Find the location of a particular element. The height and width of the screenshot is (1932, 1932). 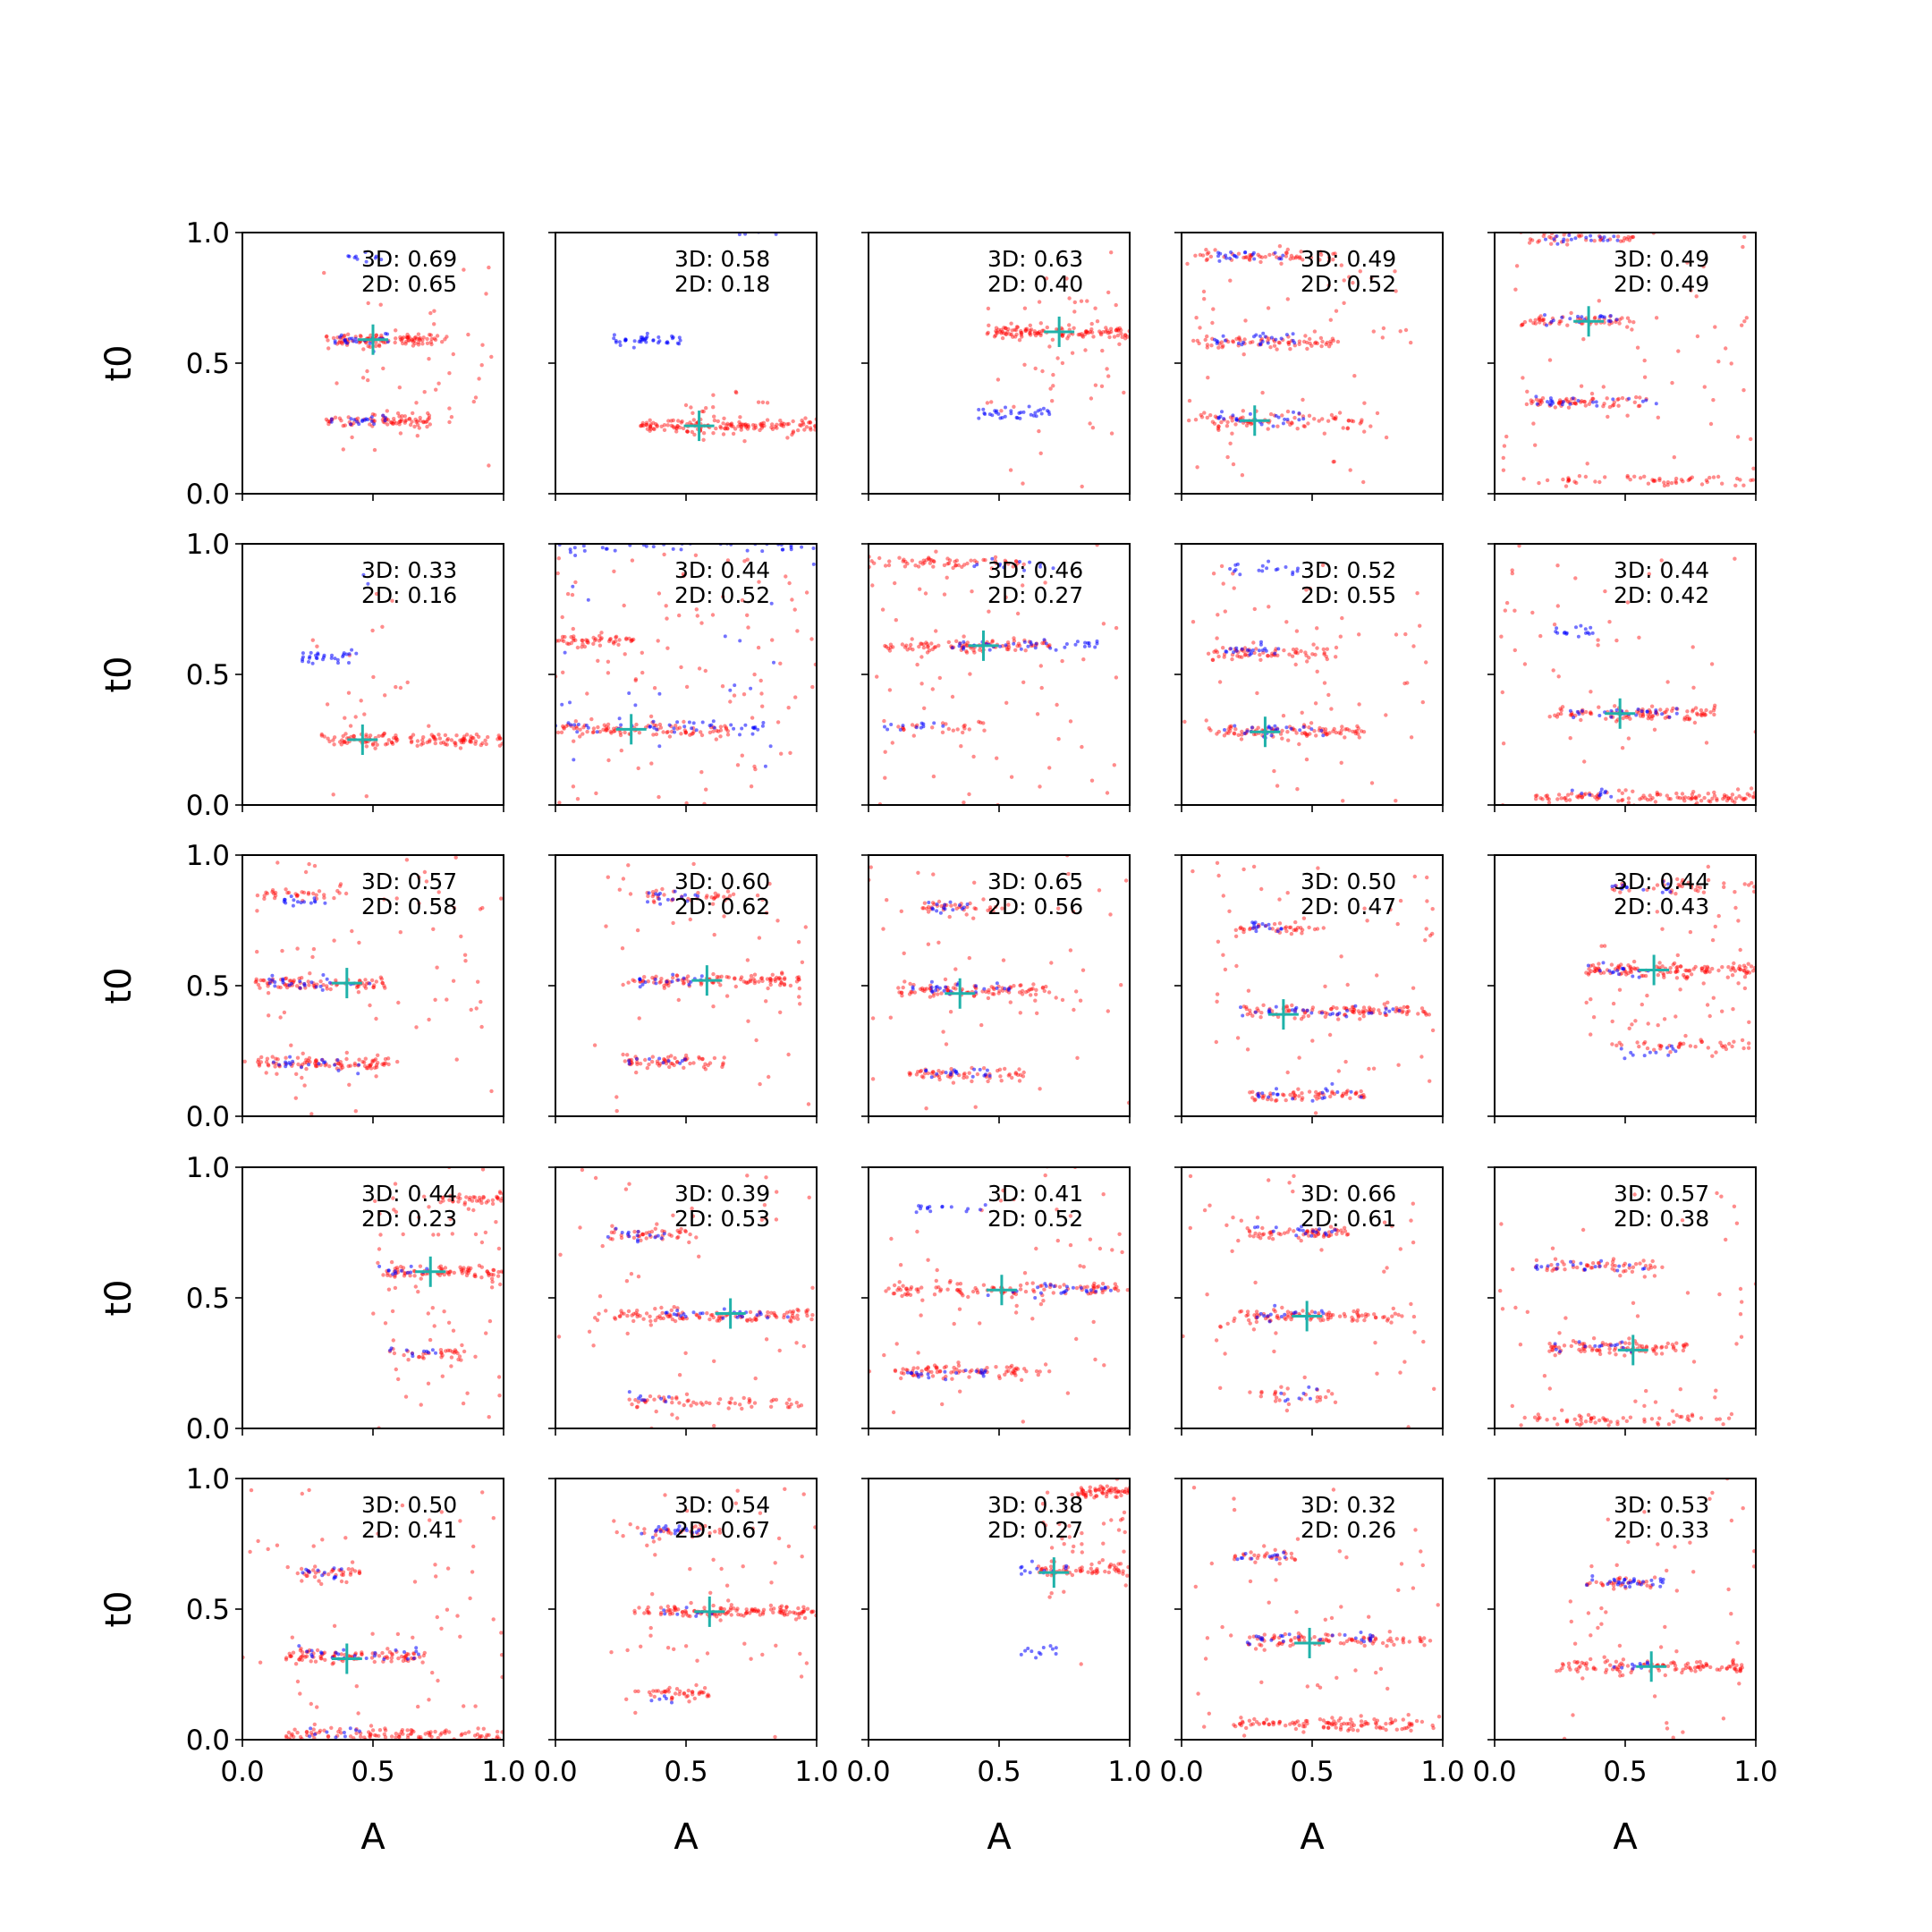

score-3d-label: 3D: 0.58 is located at coordinates (722, 259).